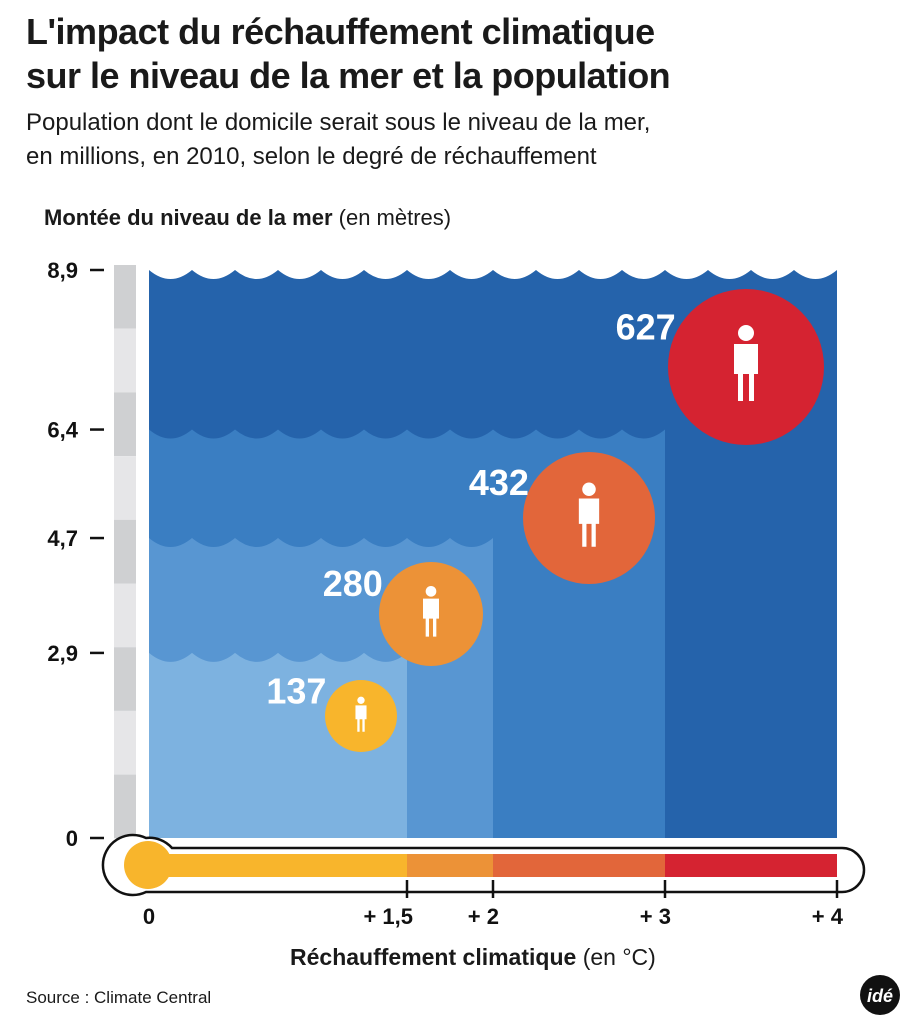 The image size is (922, 1024). I want to click on title-line-1: L'impact du réchauffement climatique, so click(340, 31).